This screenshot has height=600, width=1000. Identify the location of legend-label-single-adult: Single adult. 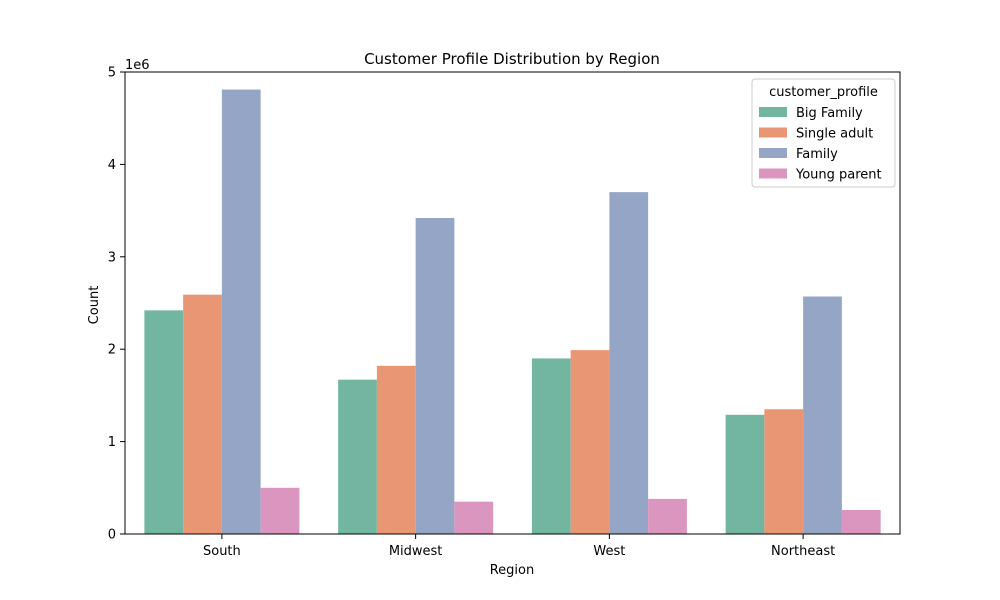
(834, 134).